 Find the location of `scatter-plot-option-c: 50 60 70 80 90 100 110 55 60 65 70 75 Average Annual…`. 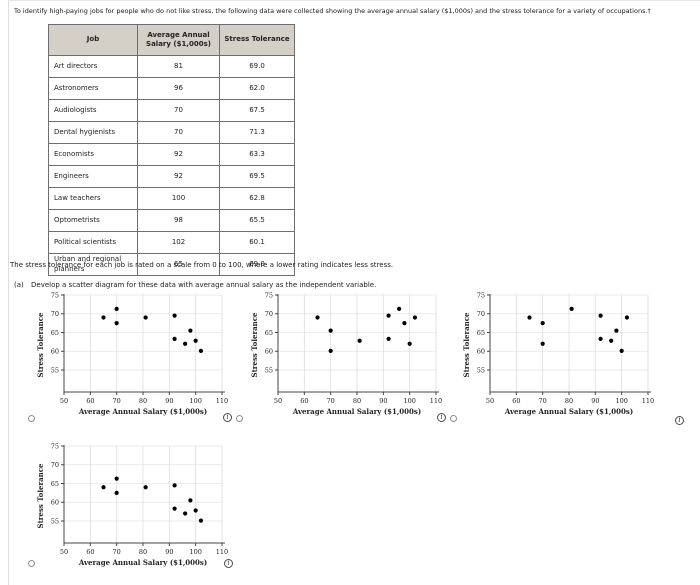

scatter-plot-option-c: 50 60 70 80 90 100 110 55 60 65 70 75 Average Annual… is located at coordinates (558, 353).